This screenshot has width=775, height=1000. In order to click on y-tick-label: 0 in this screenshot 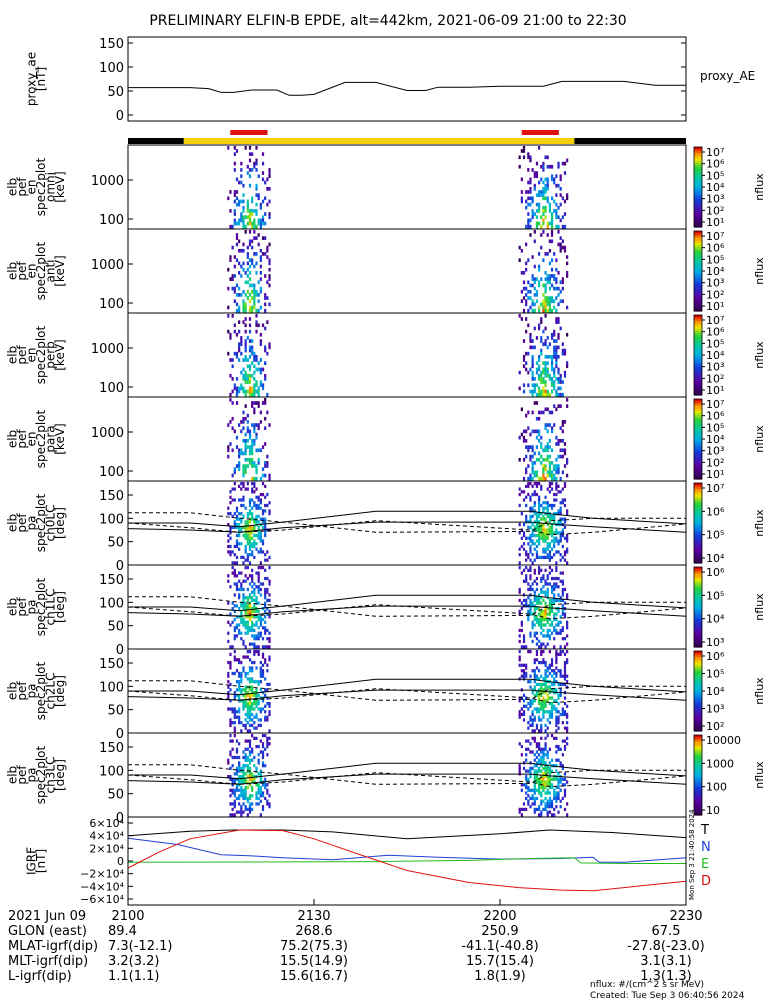, I will do `click(120, 650)`.